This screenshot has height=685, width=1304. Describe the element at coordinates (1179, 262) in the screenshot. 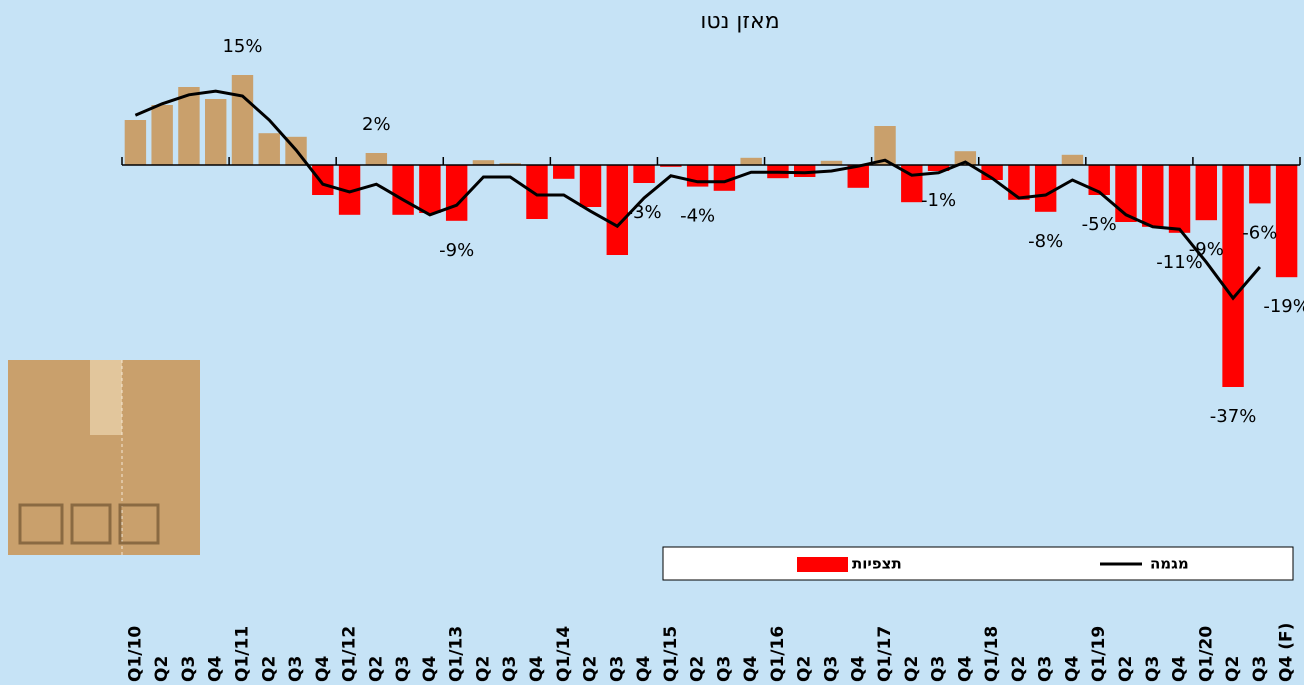

I see `data-label: -11%` at that location.